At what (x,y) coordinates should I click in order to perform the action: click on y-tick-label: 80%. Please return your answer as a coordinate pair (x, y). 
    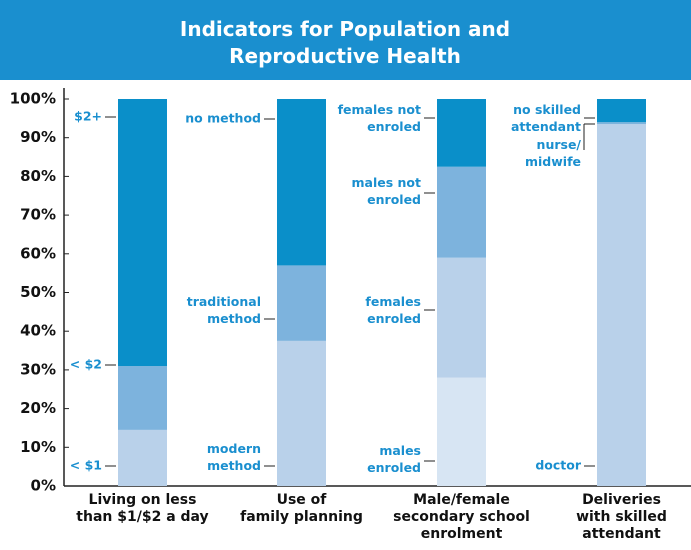
    Looking at the image, I should click on (38, 176).